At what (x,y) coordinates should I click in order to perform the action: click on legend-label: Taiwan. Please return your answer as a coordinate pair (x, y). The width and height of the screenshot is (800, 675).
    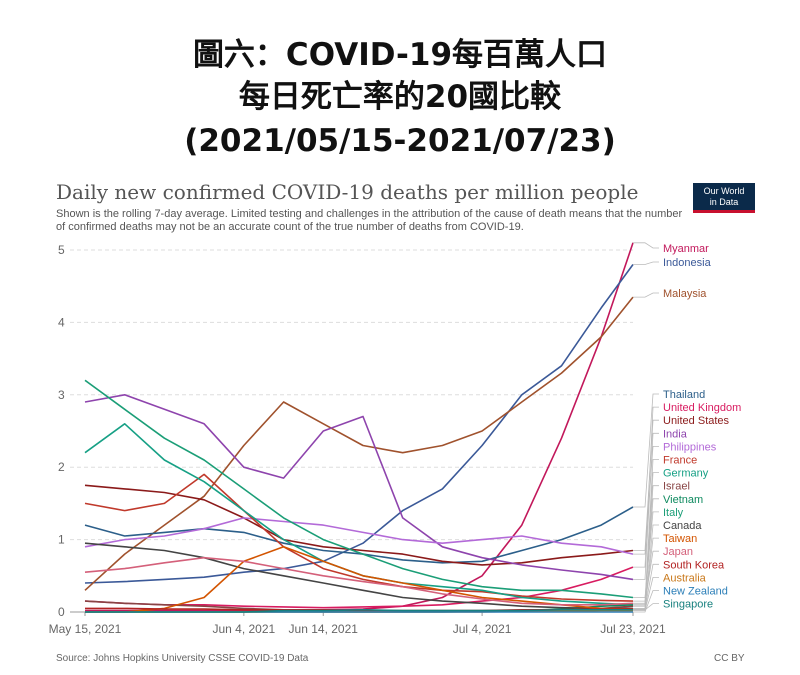
    Looking at the image, I should click on (680, 539).